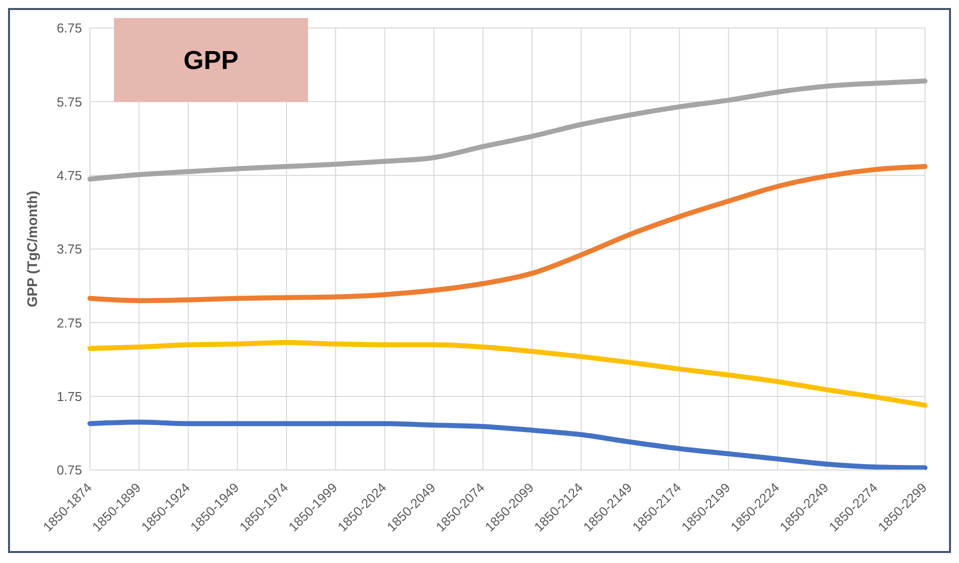 This screenshot has width=959, height=563. I want to click on y-tick-label: 5.75, so click(69, 102).